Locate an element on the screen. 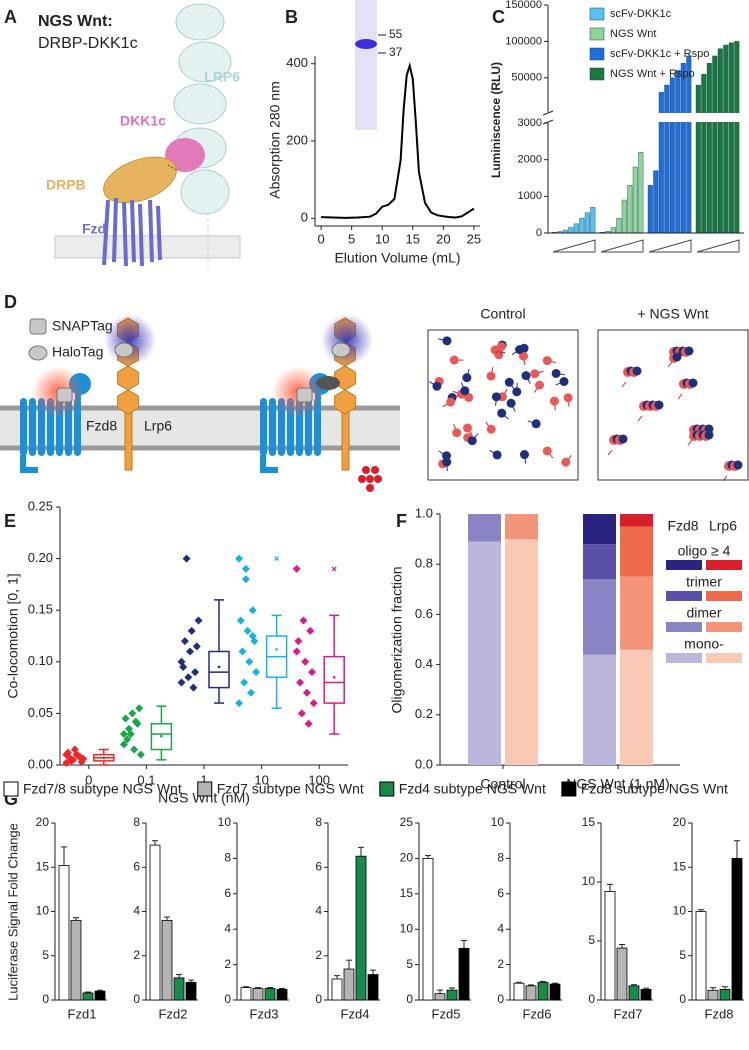 The image size is (749, 1050). y-tick-label: 0.4 is located at coordinates (424, 663).